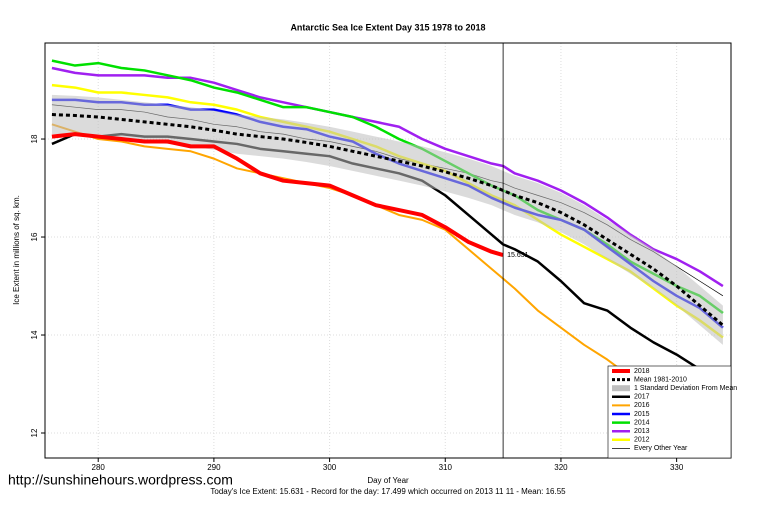  Describe the element at coordinates (388, 480) in the screenshot. I see `x-axis-label: Day of Year` at that location.